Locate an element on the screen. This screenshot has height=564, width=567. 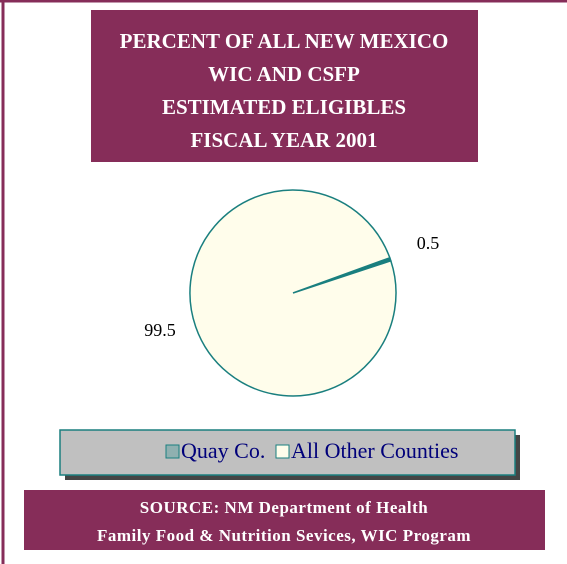
chart-title: FISCAL YEAR 2001 is located at coordinates (283, 140).